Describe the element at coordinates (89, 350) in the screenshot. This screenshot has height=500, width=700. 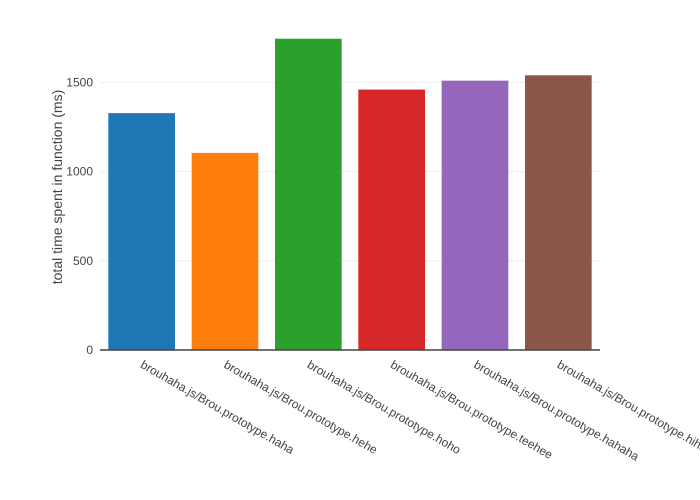
I see `y-tick-label: 0` at that location.